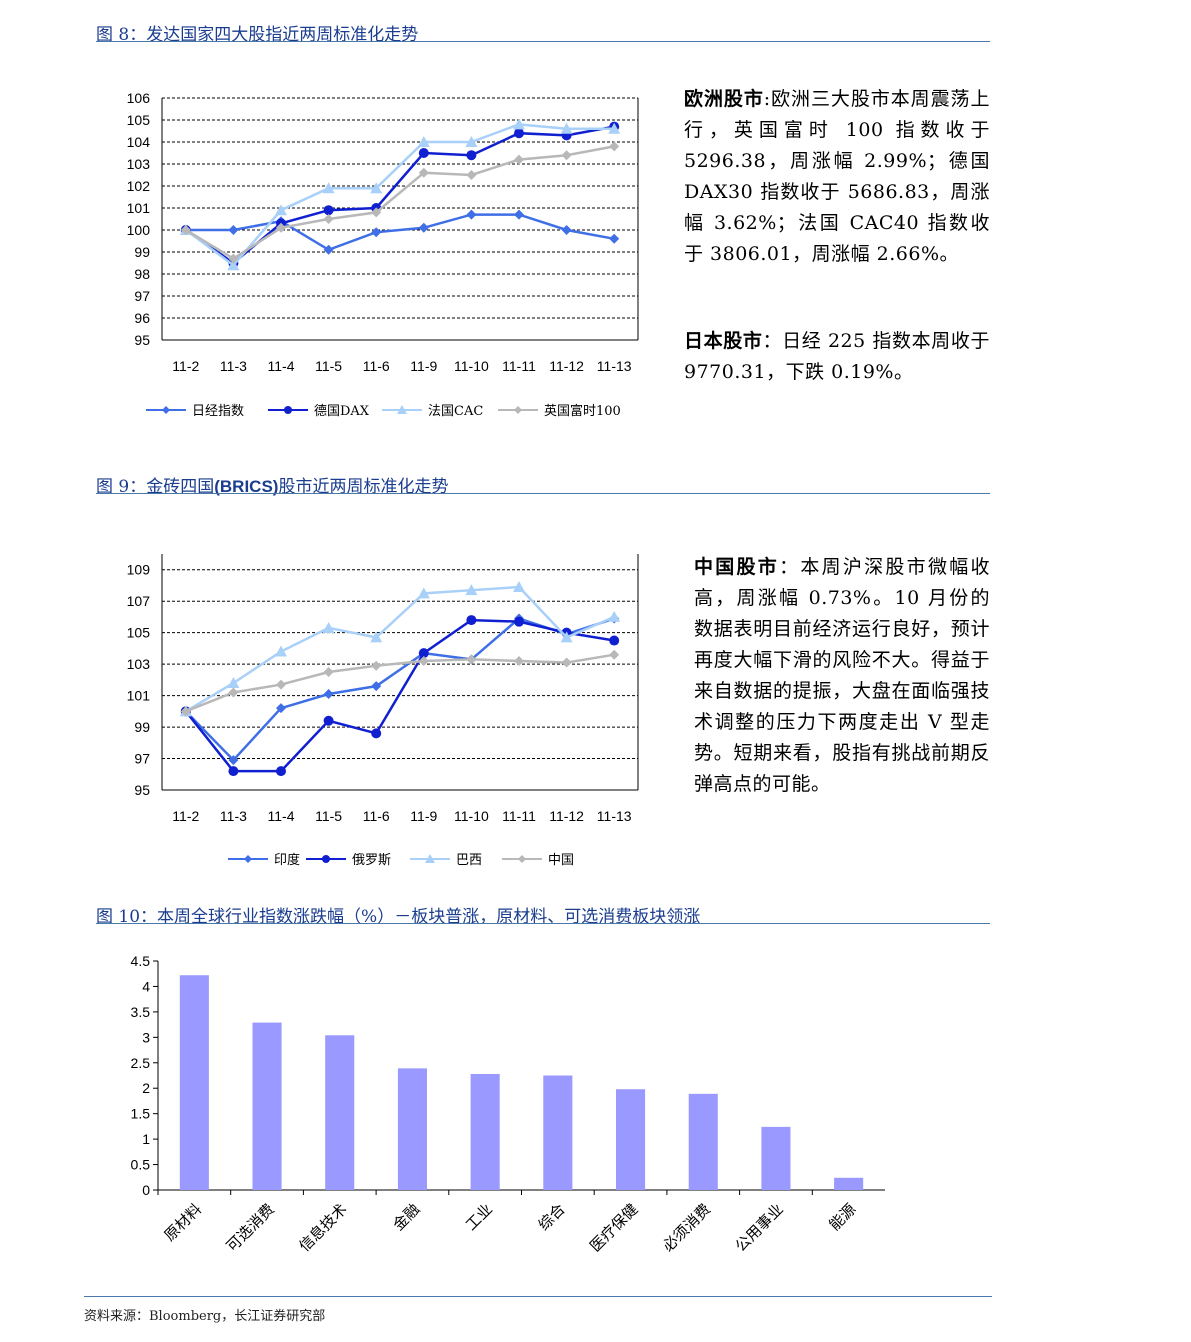 The image size is (1191, 1342). I want to click on chart2-ytick-label: 3.5, so click(141, 1012).